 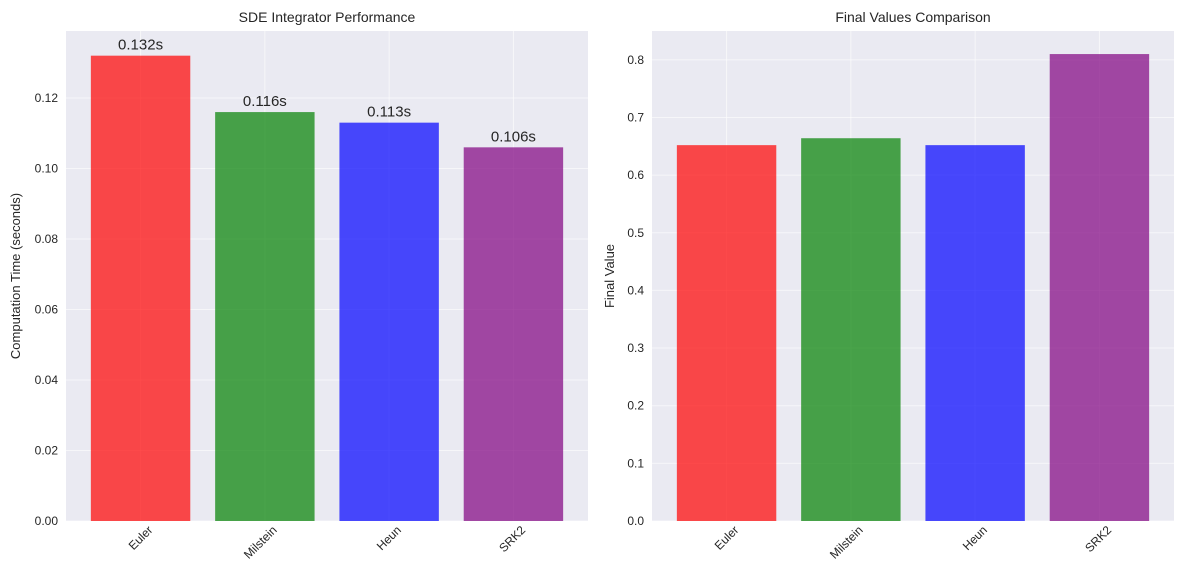 I want to click on bar-value-label: 0.132s, so click(x=140, y=45).